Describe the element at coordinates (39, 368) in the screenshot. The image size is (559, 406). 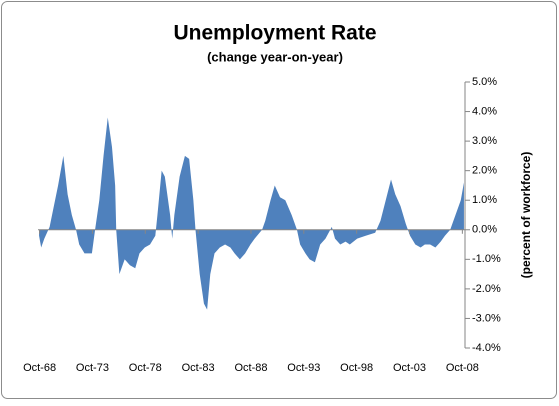
I see `x-tick-label: Oct-68` at that location.